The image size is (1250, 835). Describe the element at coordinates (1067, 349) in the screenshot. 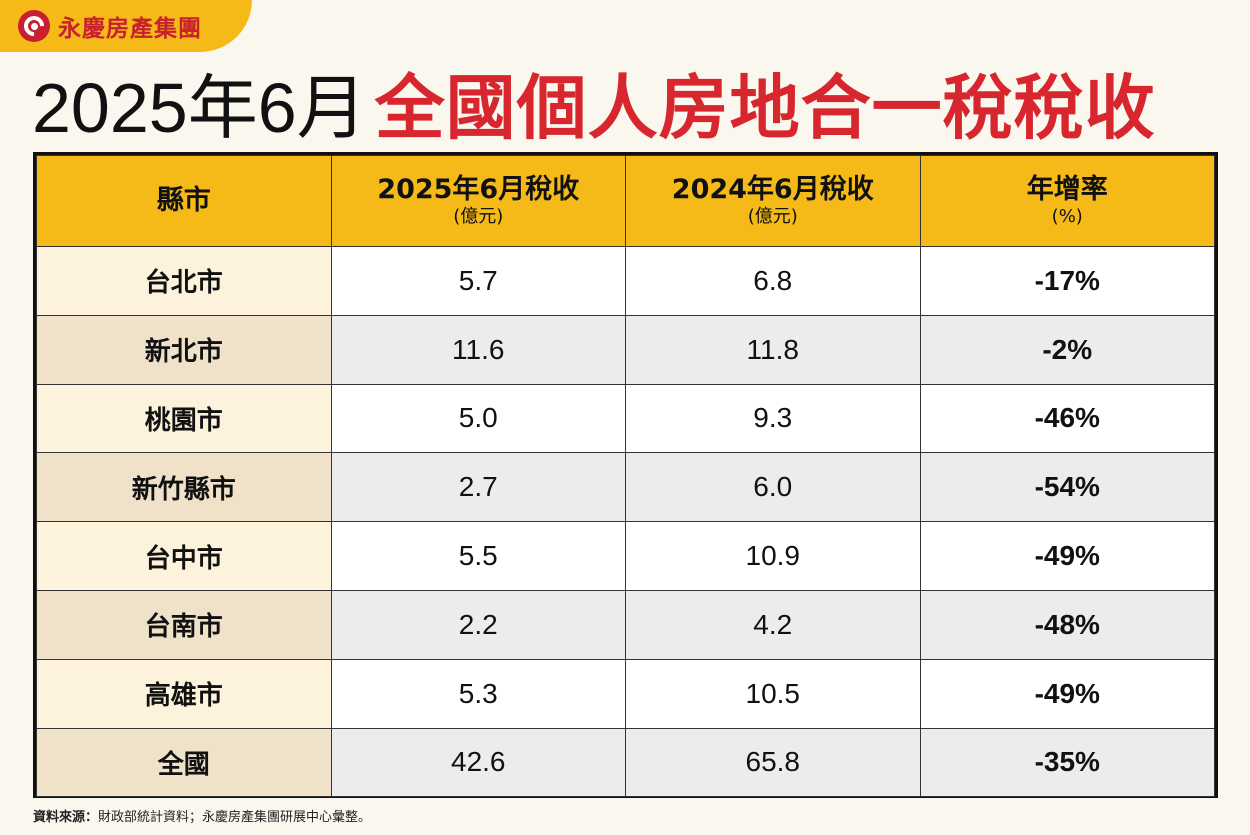

I see `cell-yoy-rate: -2%` at that location.